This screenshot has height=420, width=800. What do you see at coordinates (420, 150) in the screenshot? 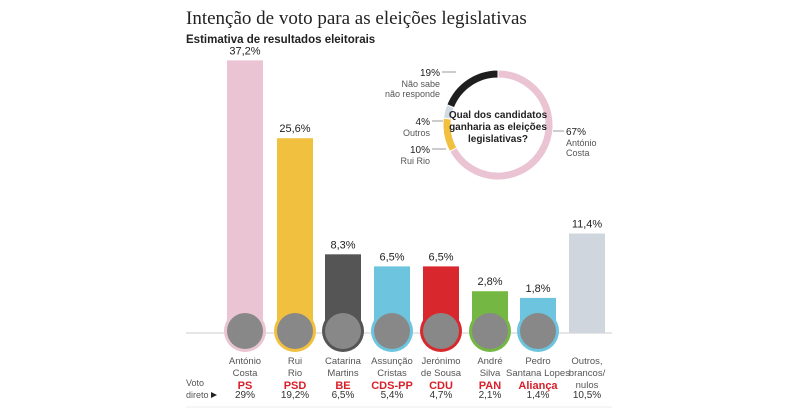
I see `slice-value: 10%` at bounding box center [420, 150].